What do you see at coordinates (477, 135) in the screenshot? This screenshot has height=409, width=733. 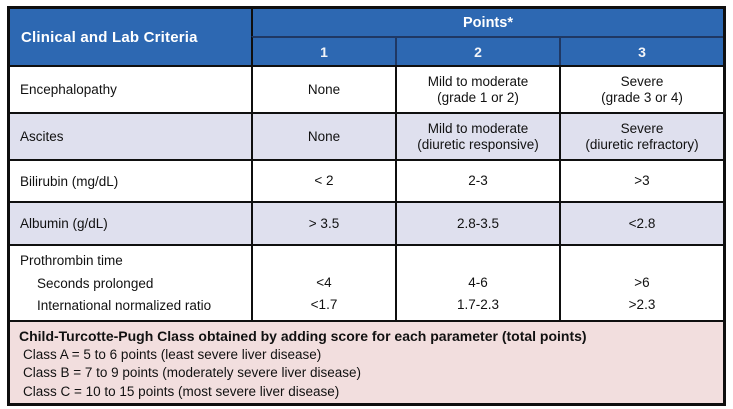 I see `ascites-points-2: Mild to moderate (diuretic responsive)` at bounding box center [477, 135].